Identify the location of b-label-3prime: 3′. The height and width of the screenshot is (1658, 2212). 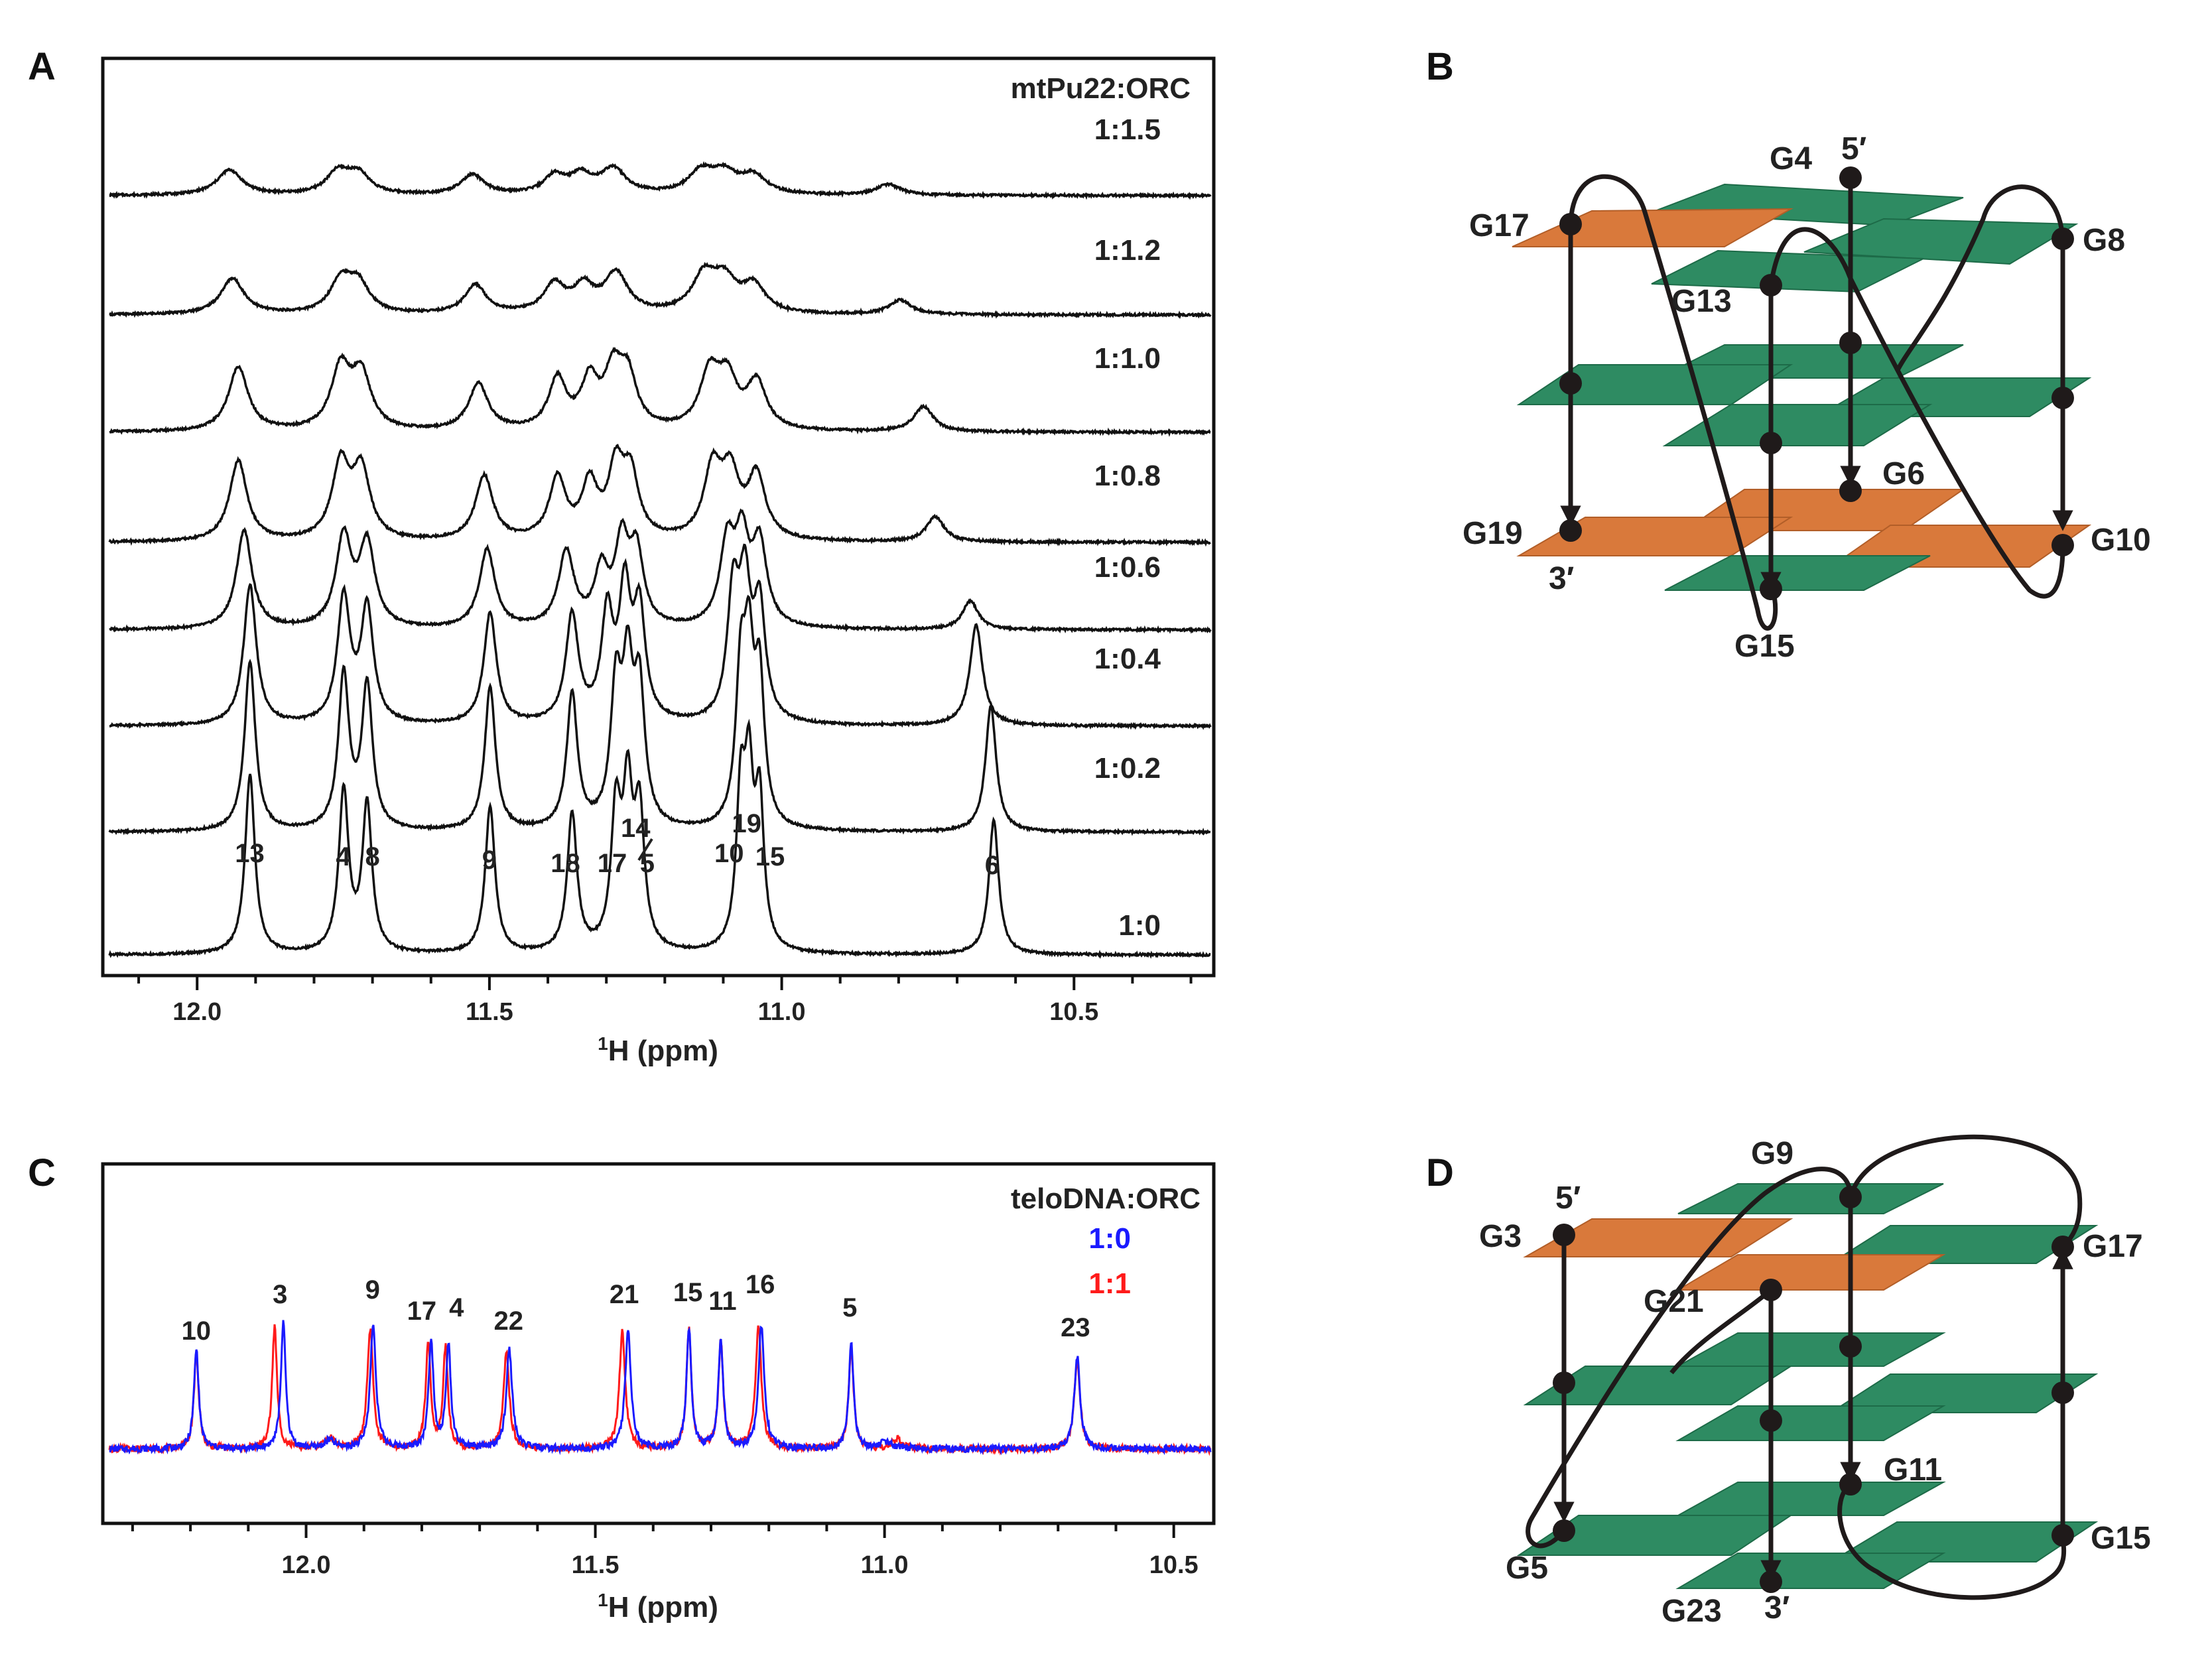
(1562, 578).